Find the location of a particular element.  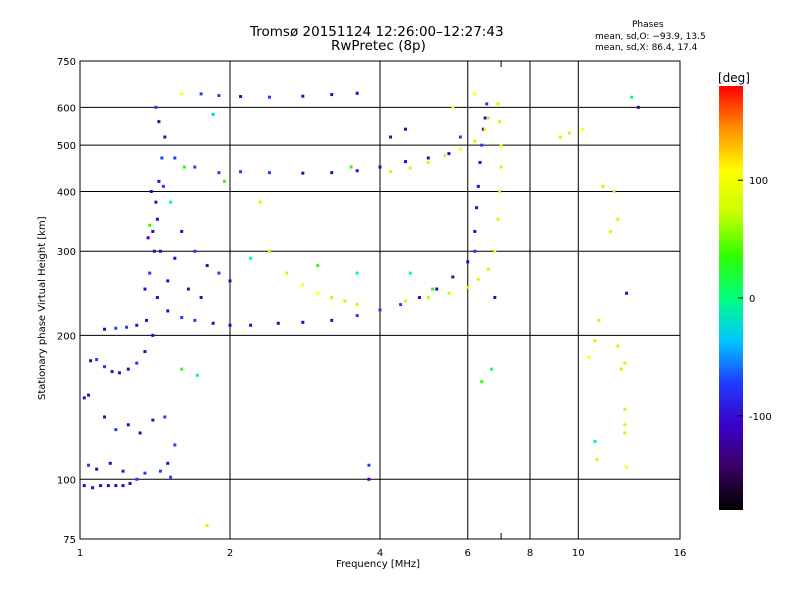

x-tick-label: 2 is located at coordinates (230, 553).